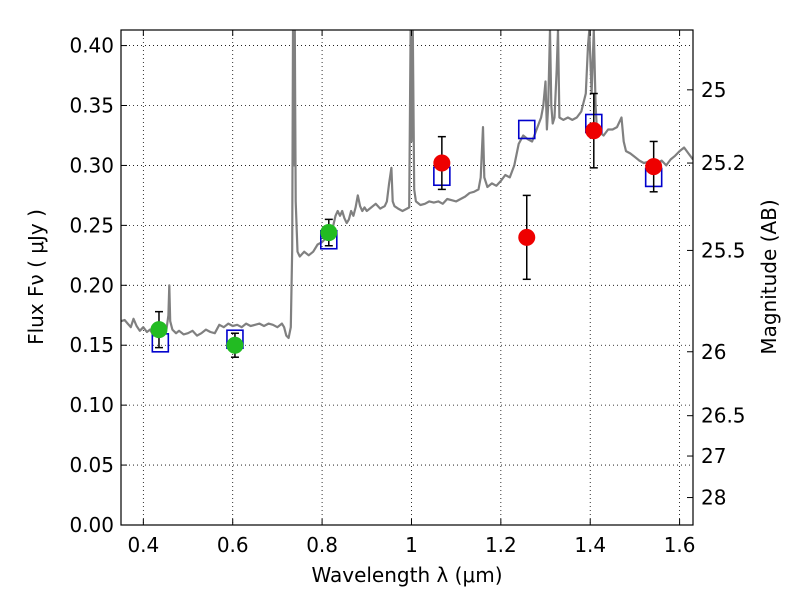 The width and height of the screenshot is (800, 600). Describe the element at coordinates (723, 250) in the screenshot. I see `y2-tick-label: 25.5` at that location.